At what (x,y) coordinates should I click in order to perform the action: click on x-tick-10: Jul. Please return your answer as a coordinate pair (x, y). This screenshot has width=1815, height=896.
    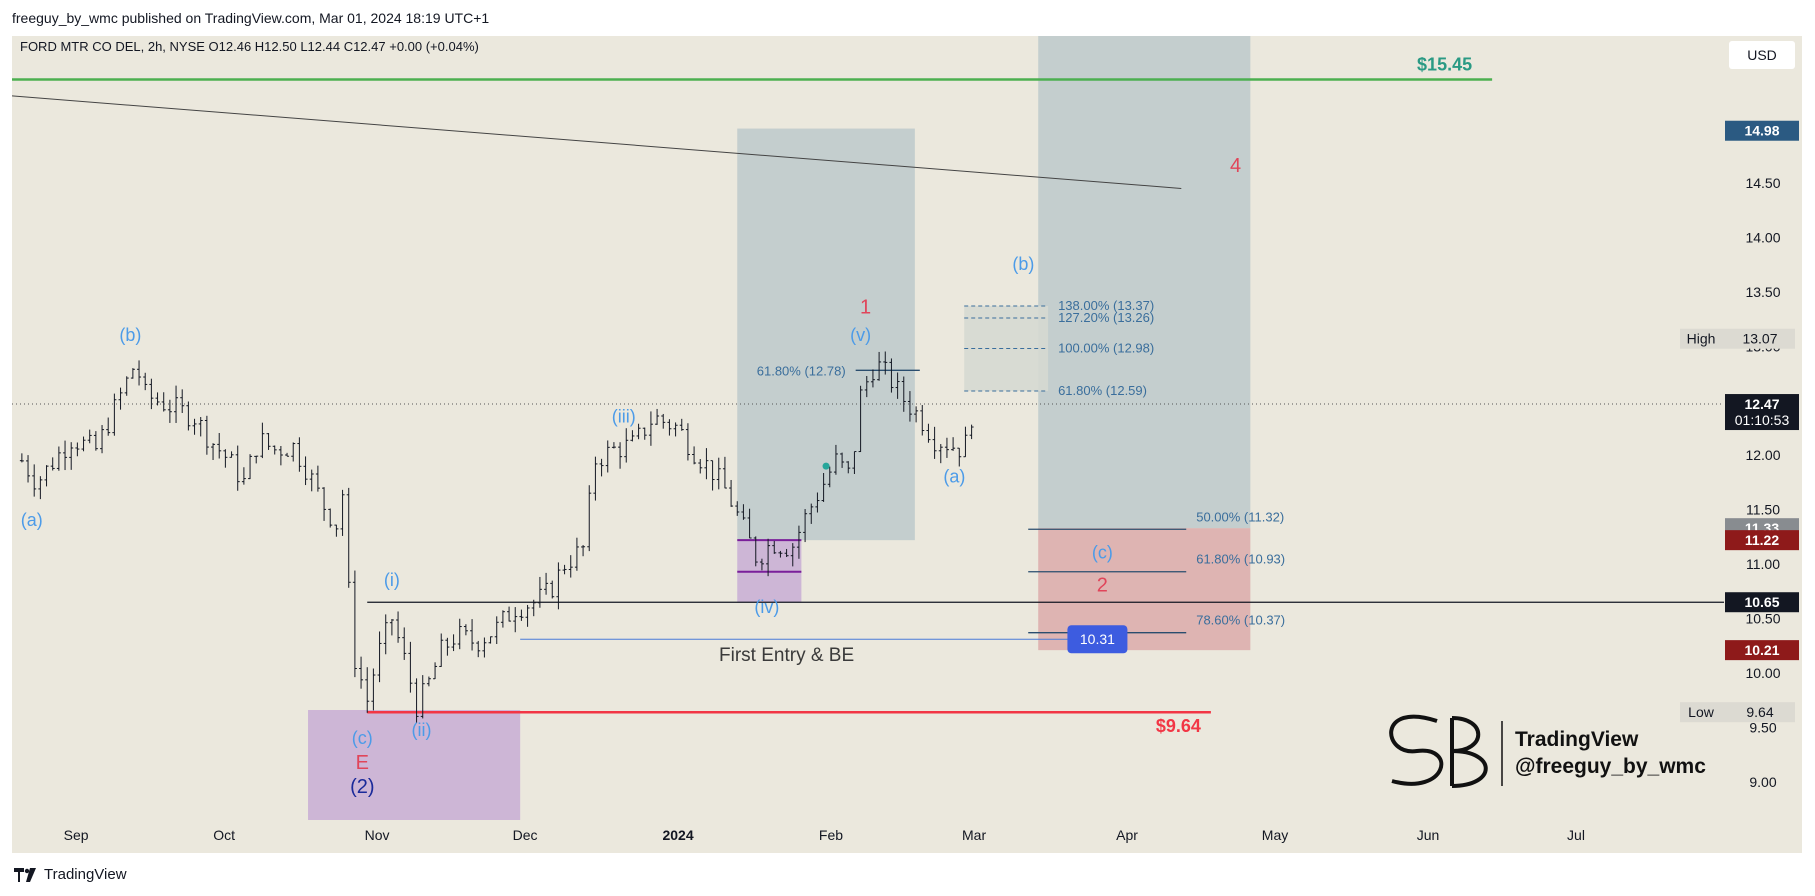
    Looking at the image, I should click on (1576, 835).